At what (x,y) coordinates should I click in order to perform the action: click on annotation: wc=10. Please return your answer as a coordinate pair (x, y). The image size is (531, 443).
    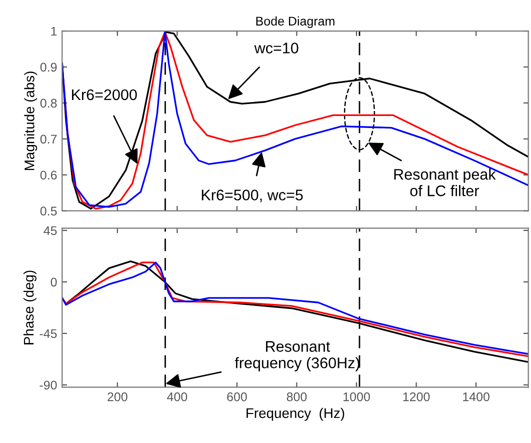
    Looking at the image, I should click on (276, 48).